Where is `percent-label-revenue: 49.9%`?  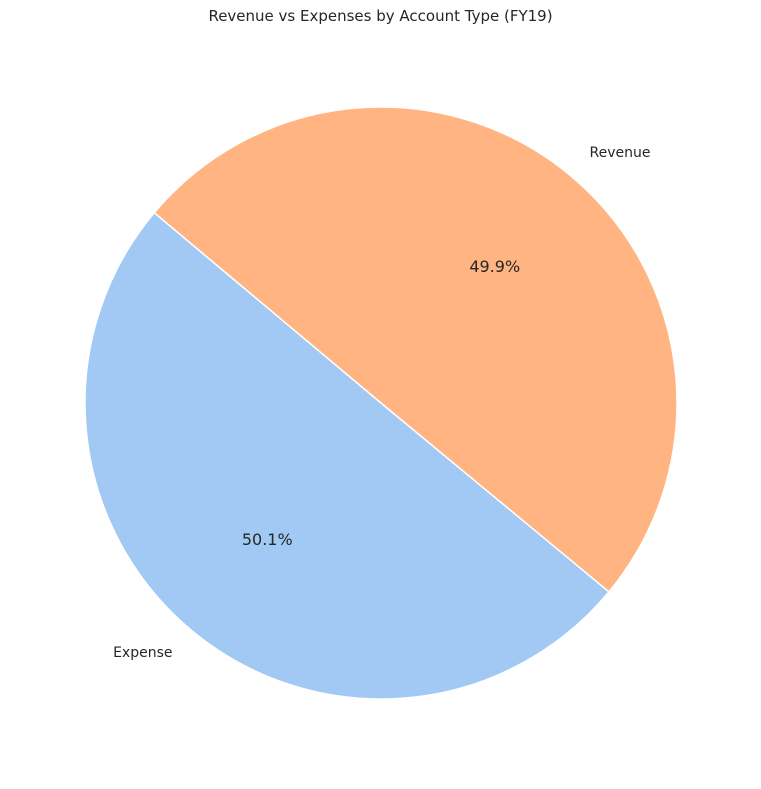 percent-label-revenue: 49.9% is located at coordinates (494, 266).